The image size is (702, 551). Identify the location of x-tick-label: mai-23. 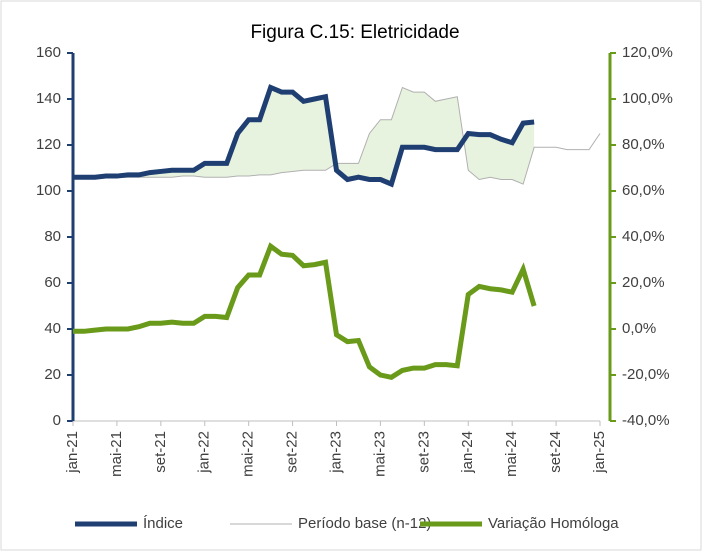
(379, 454).